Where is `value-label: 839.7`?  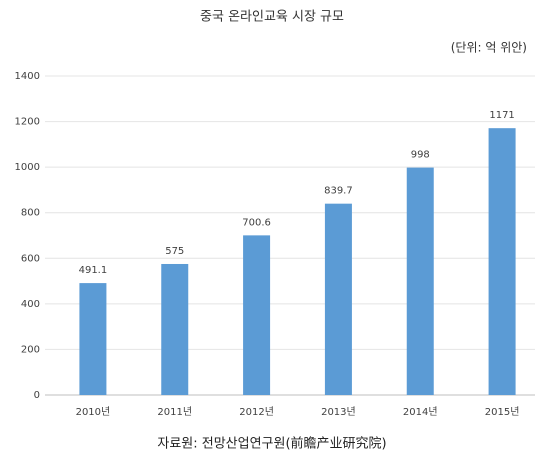
value-label: 839.7 is located at coordinates (338, 191).